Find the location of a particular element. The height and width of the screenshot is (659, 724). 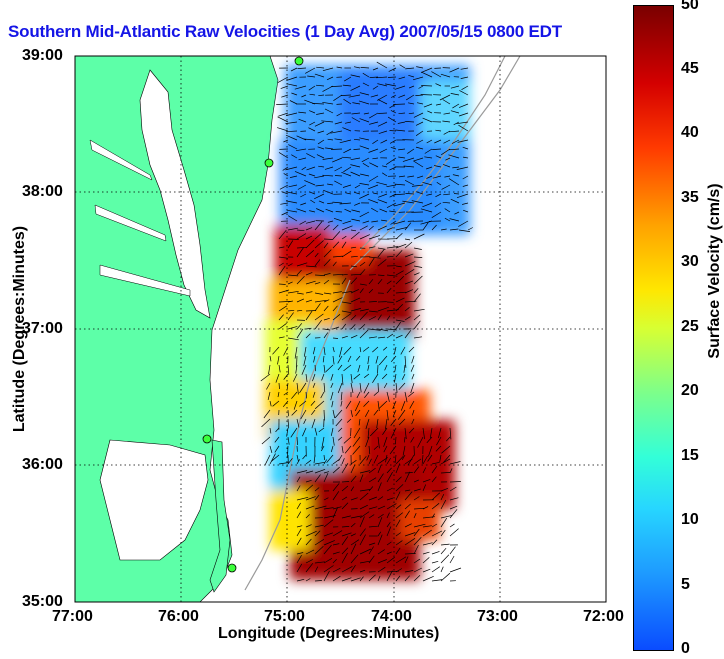

y-tick-label: 36:00 is located at coordinates (42, 464).